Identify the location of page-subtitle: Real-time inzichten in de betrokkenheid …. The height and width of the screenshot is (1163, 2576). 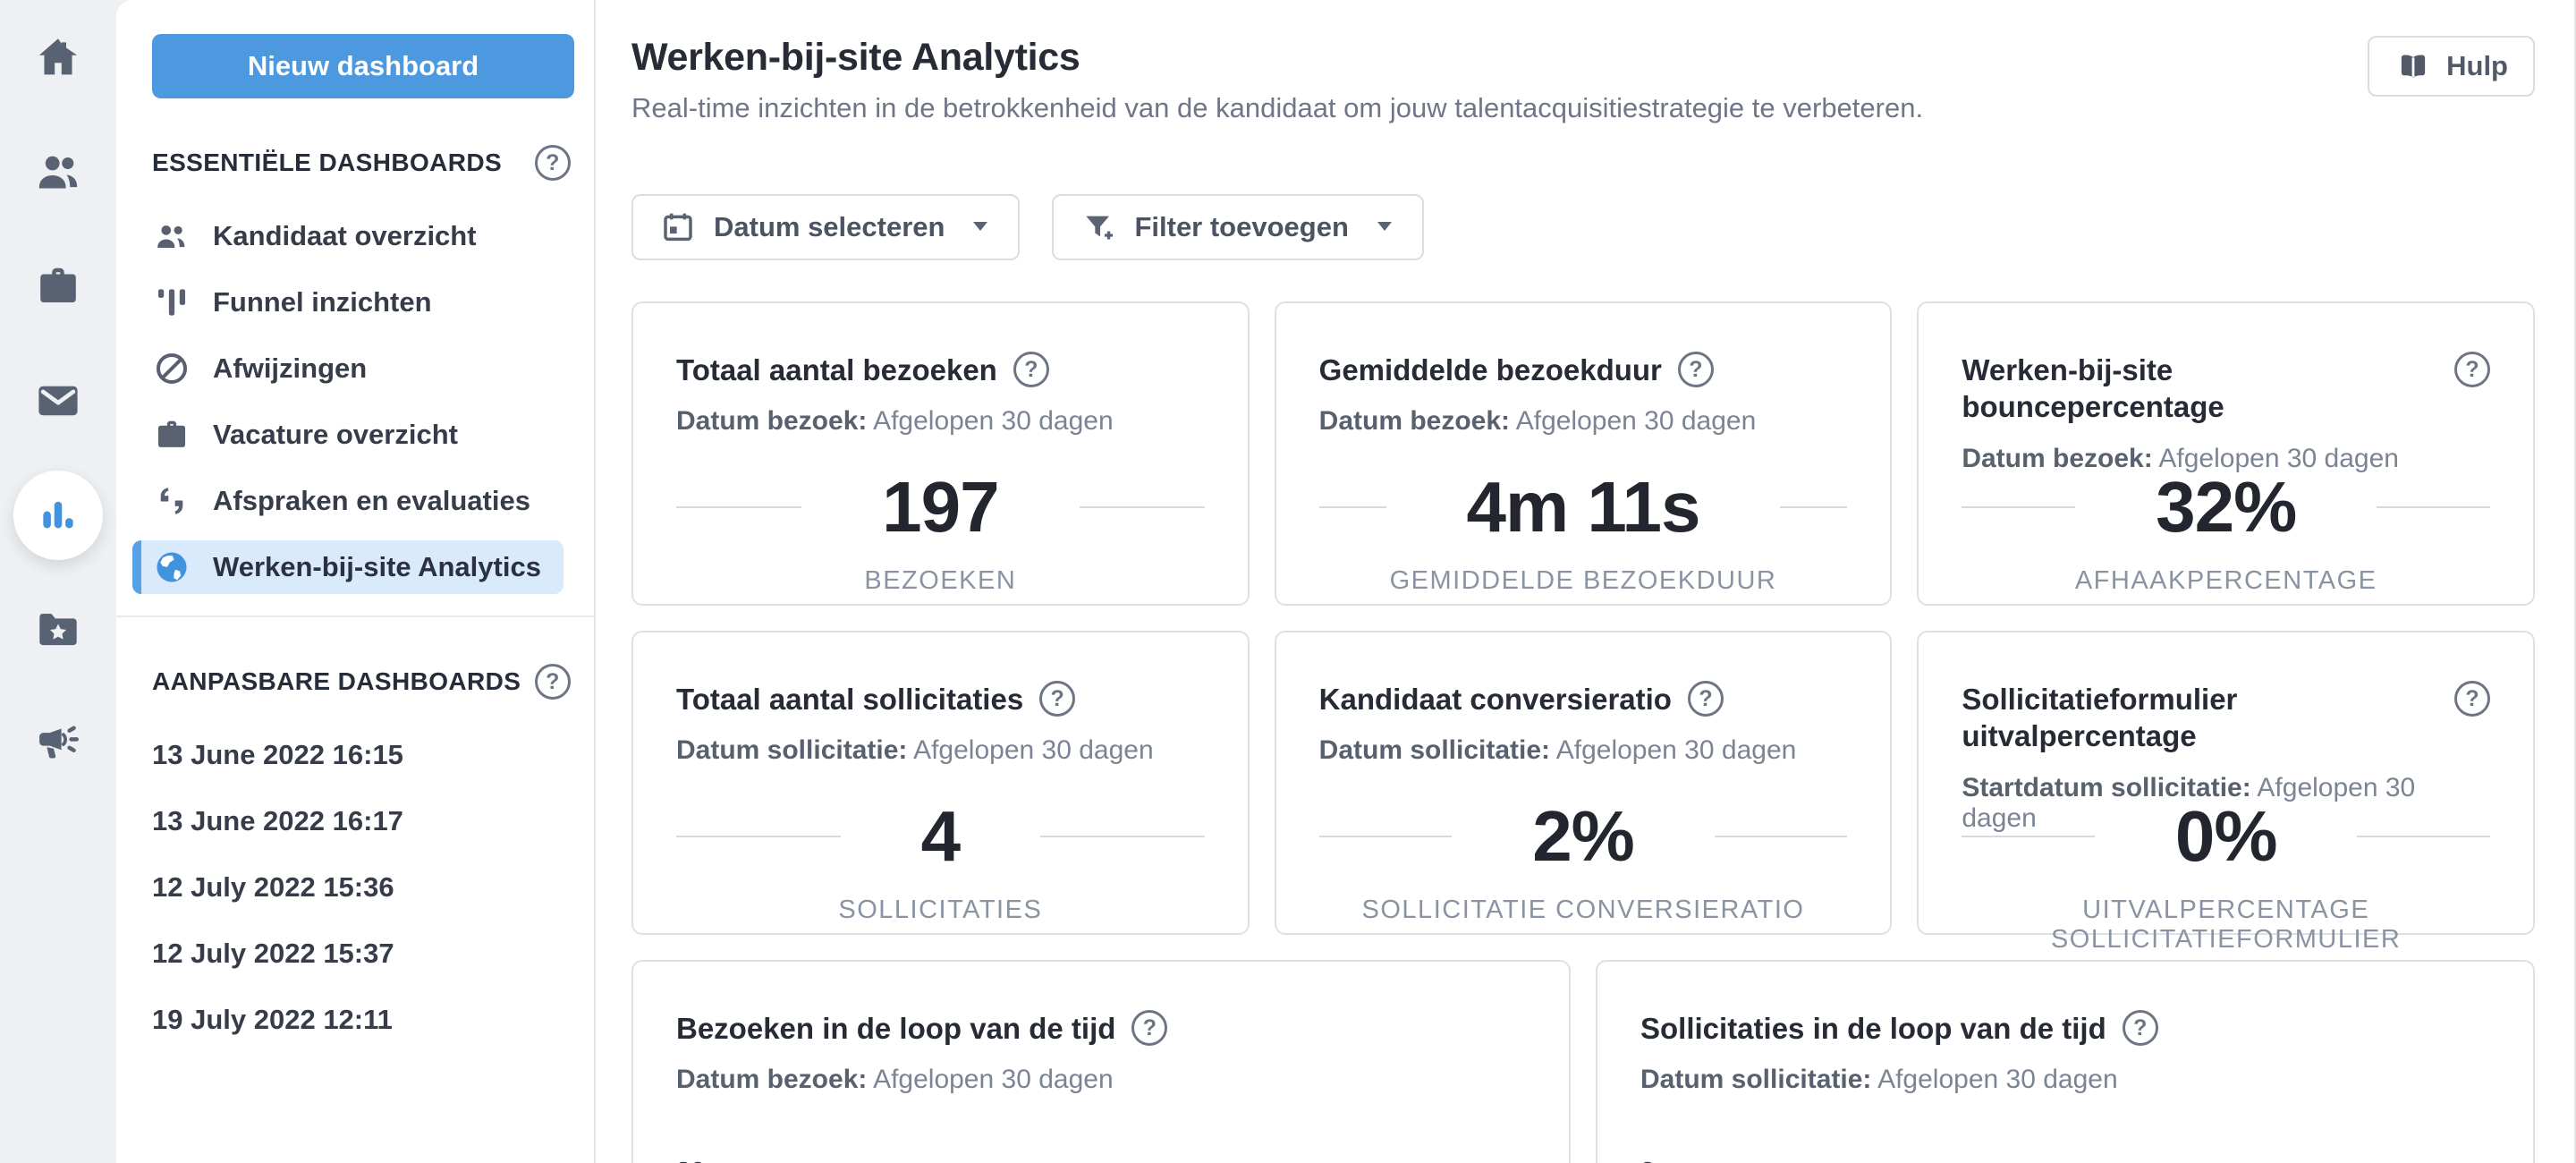
(1277, 108).